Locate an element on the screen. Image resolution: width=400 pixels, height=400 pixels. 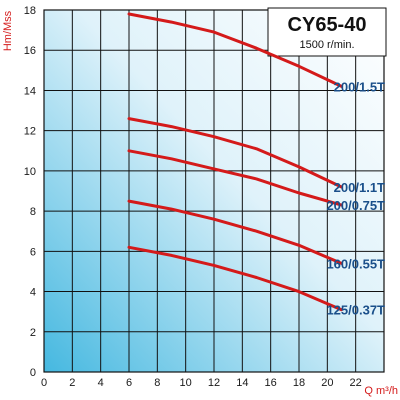
x-tick-label: 16 is located at coordinates (271, 383).